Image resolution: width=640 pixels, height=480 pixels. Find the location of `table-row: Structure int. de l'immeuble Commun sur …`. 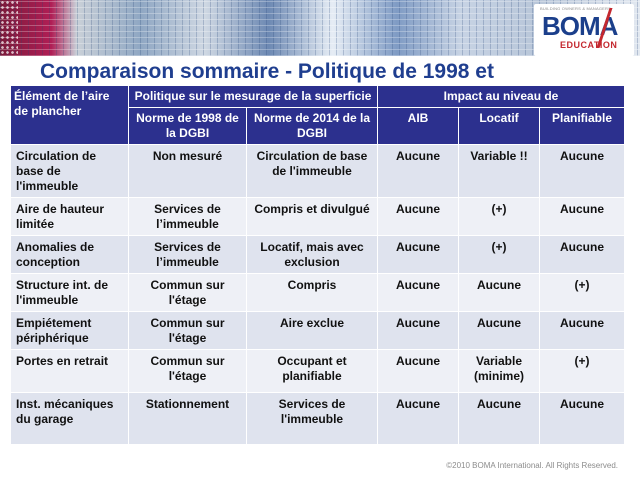

table-row: Structure int. de l'immeuble Commun sur … is located at coordinates (318, 292).